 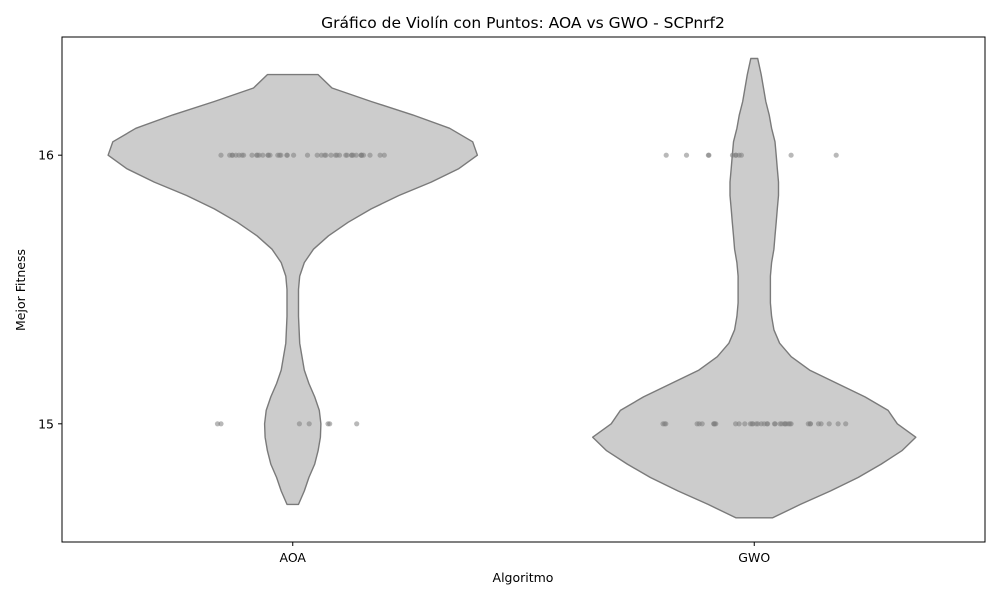 What do you see at coordinates (46, 155) in the screenshot?
I see `y-tick-label: 16` at bounding box center [46, 155].